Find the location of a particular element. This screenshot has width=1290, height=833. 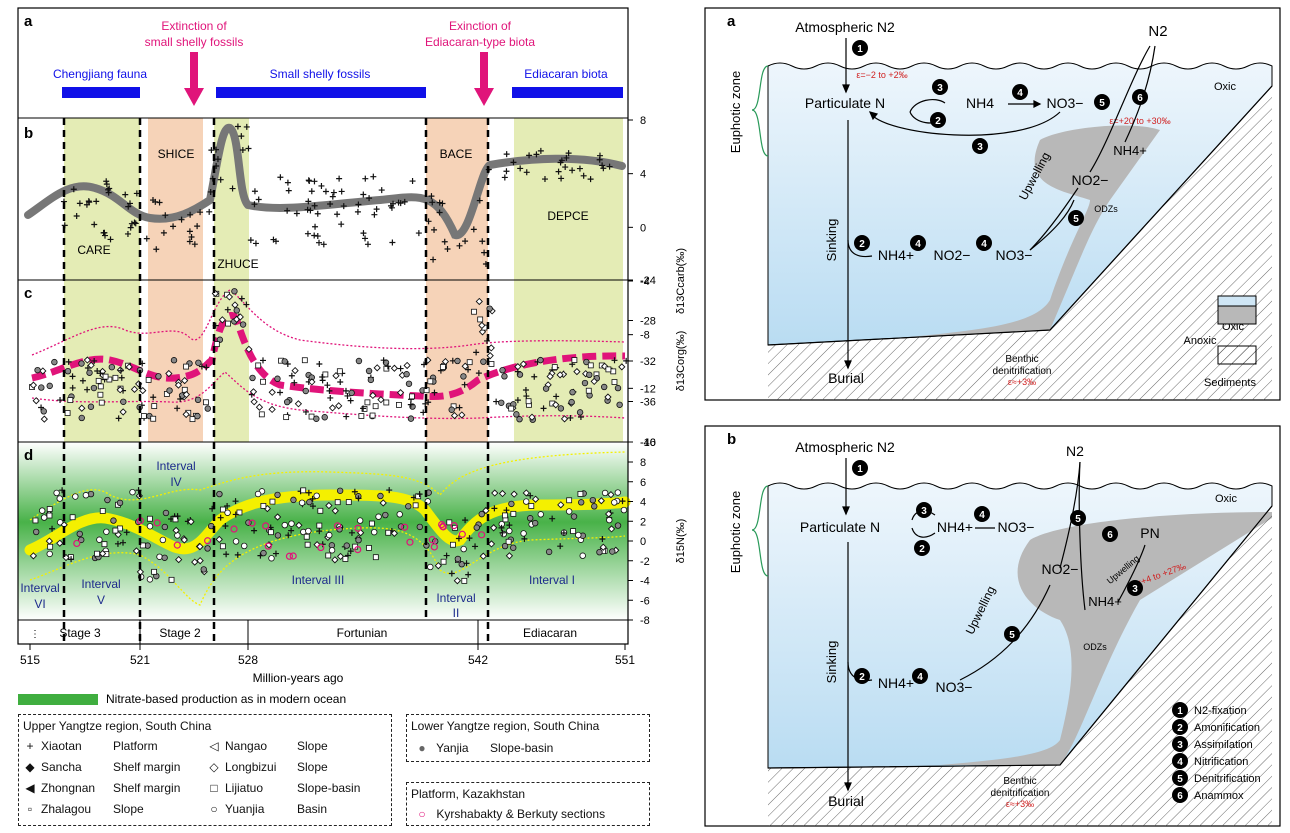

legend-upper-row: □ Lijiatuo Slope-basin is located at coordinates (283, 788).